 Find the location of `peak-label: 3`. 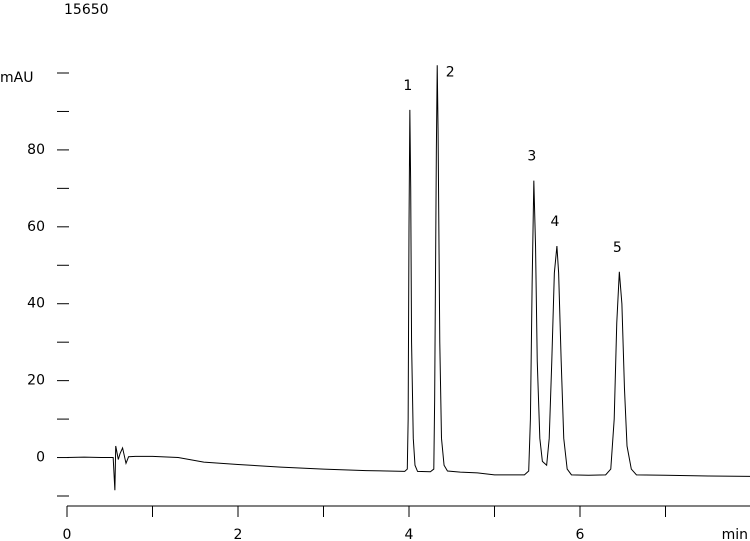

peak-label: 3 is located at coordinates (531, 157).